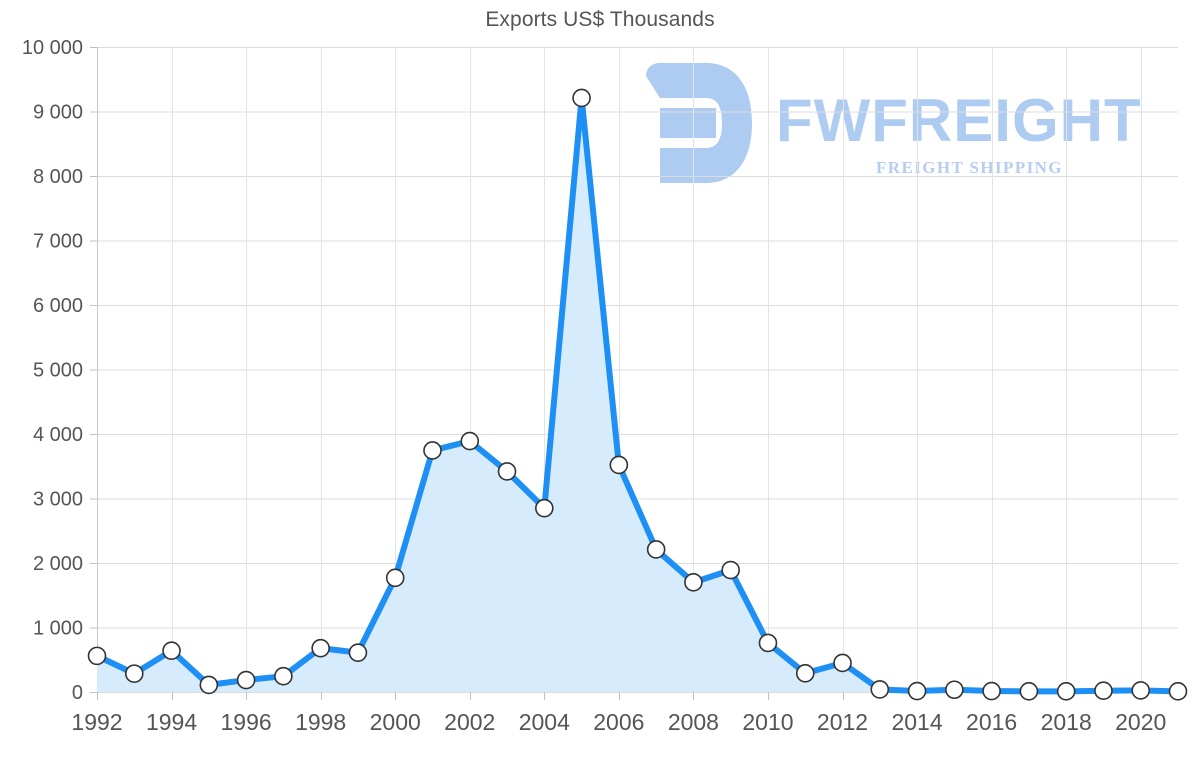 The image size is (1200, 763). I want to click on x-axis-tick-label: 2002, so click(469, 722).